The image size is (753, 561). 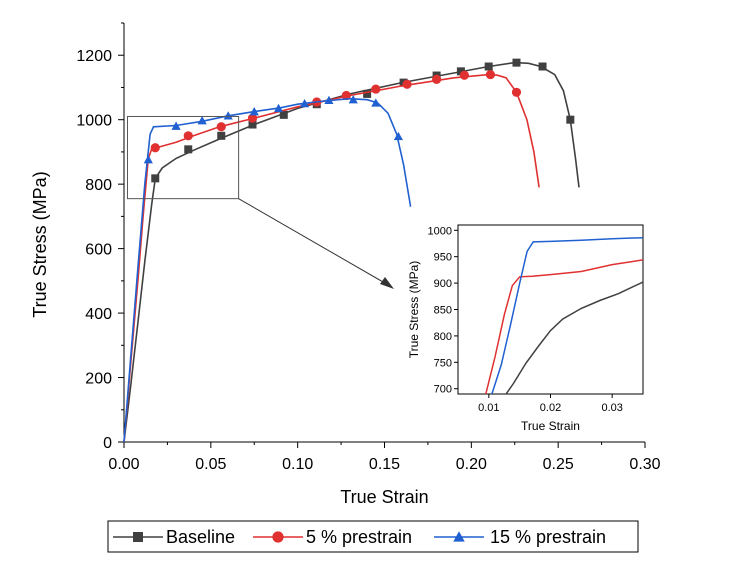 I want to click on legend-label: 15 % prestrain, so click(x=548, y=537).